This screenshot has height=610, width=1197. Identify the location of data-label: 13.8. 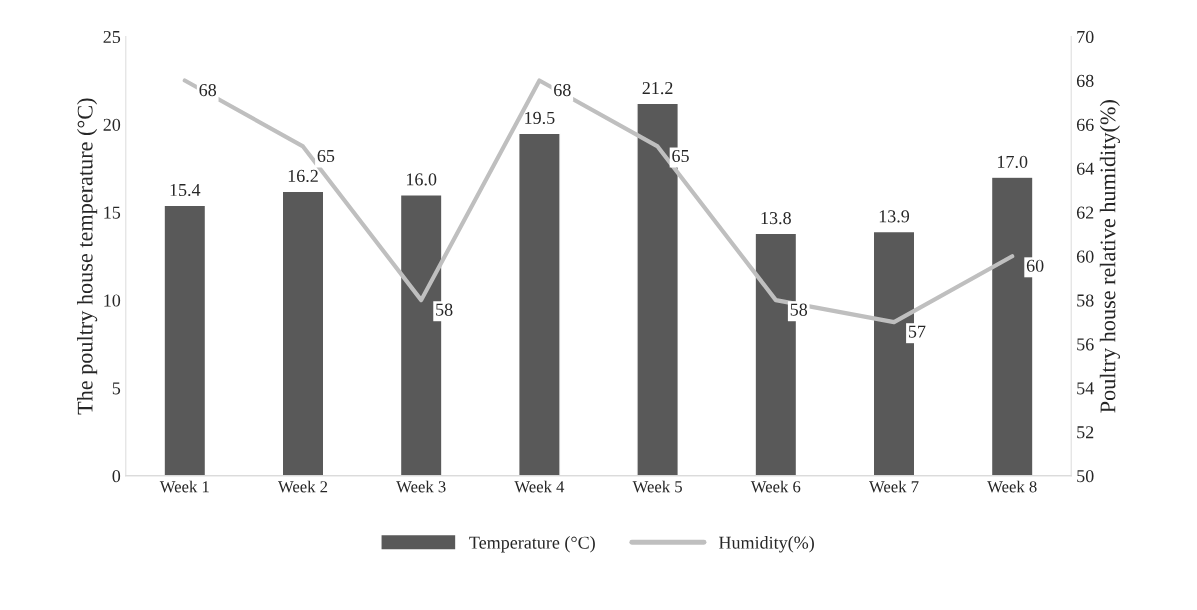
(776, 218).